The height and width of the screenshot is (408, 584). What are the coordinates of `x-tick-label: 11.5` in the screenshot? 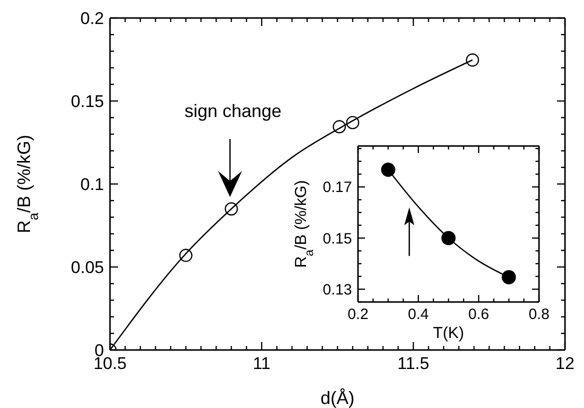 It's located at (413, 363).